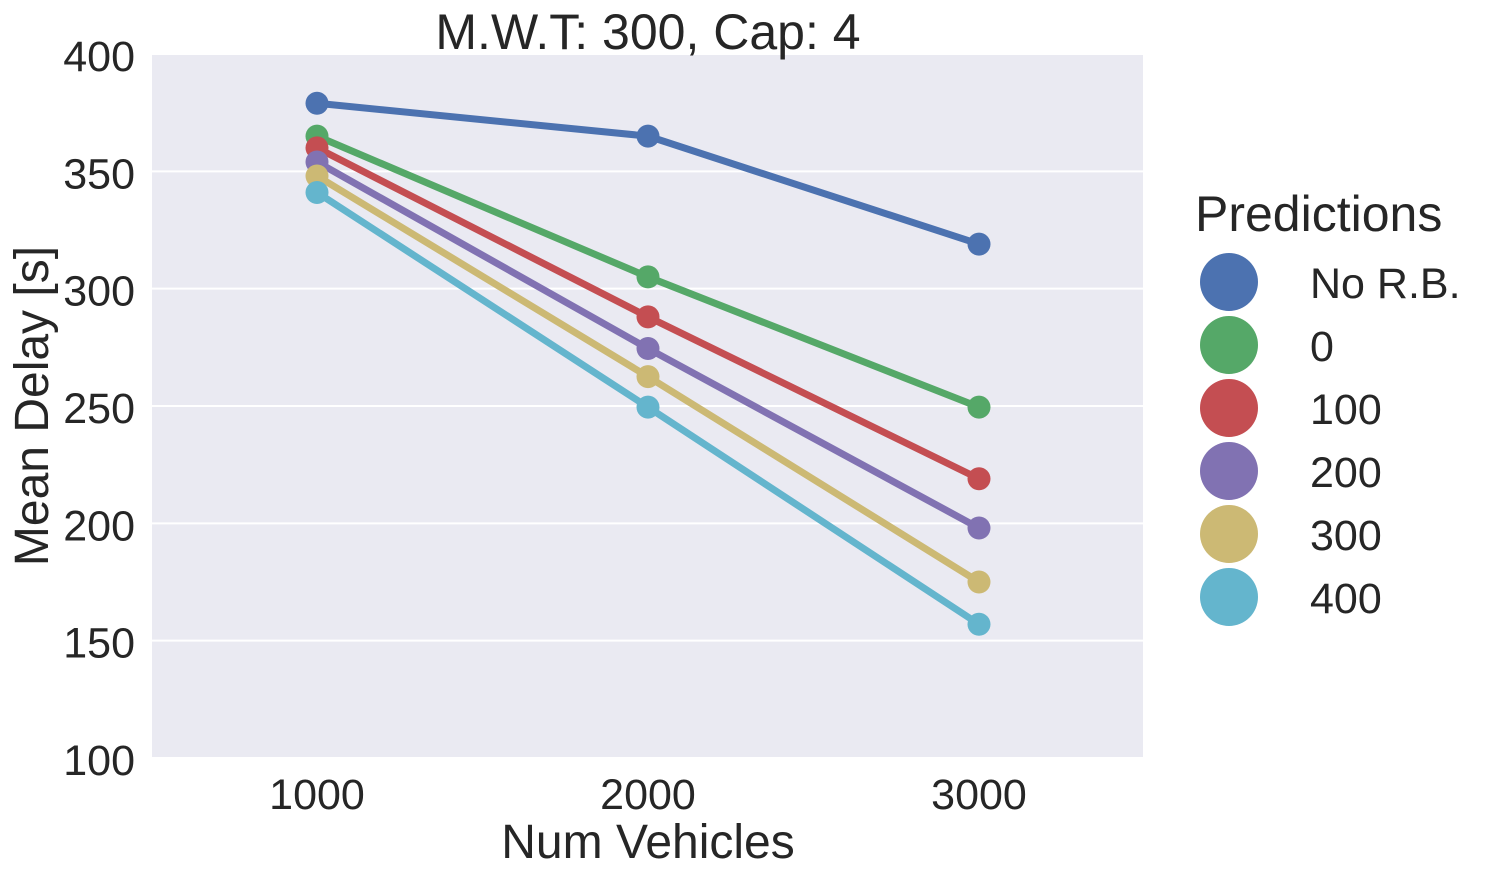 This screenshot has width=1492, height=877. Describe the element at coordinates (99, 761) in the screenshot. I see `y-tick-label: 100` at that location.